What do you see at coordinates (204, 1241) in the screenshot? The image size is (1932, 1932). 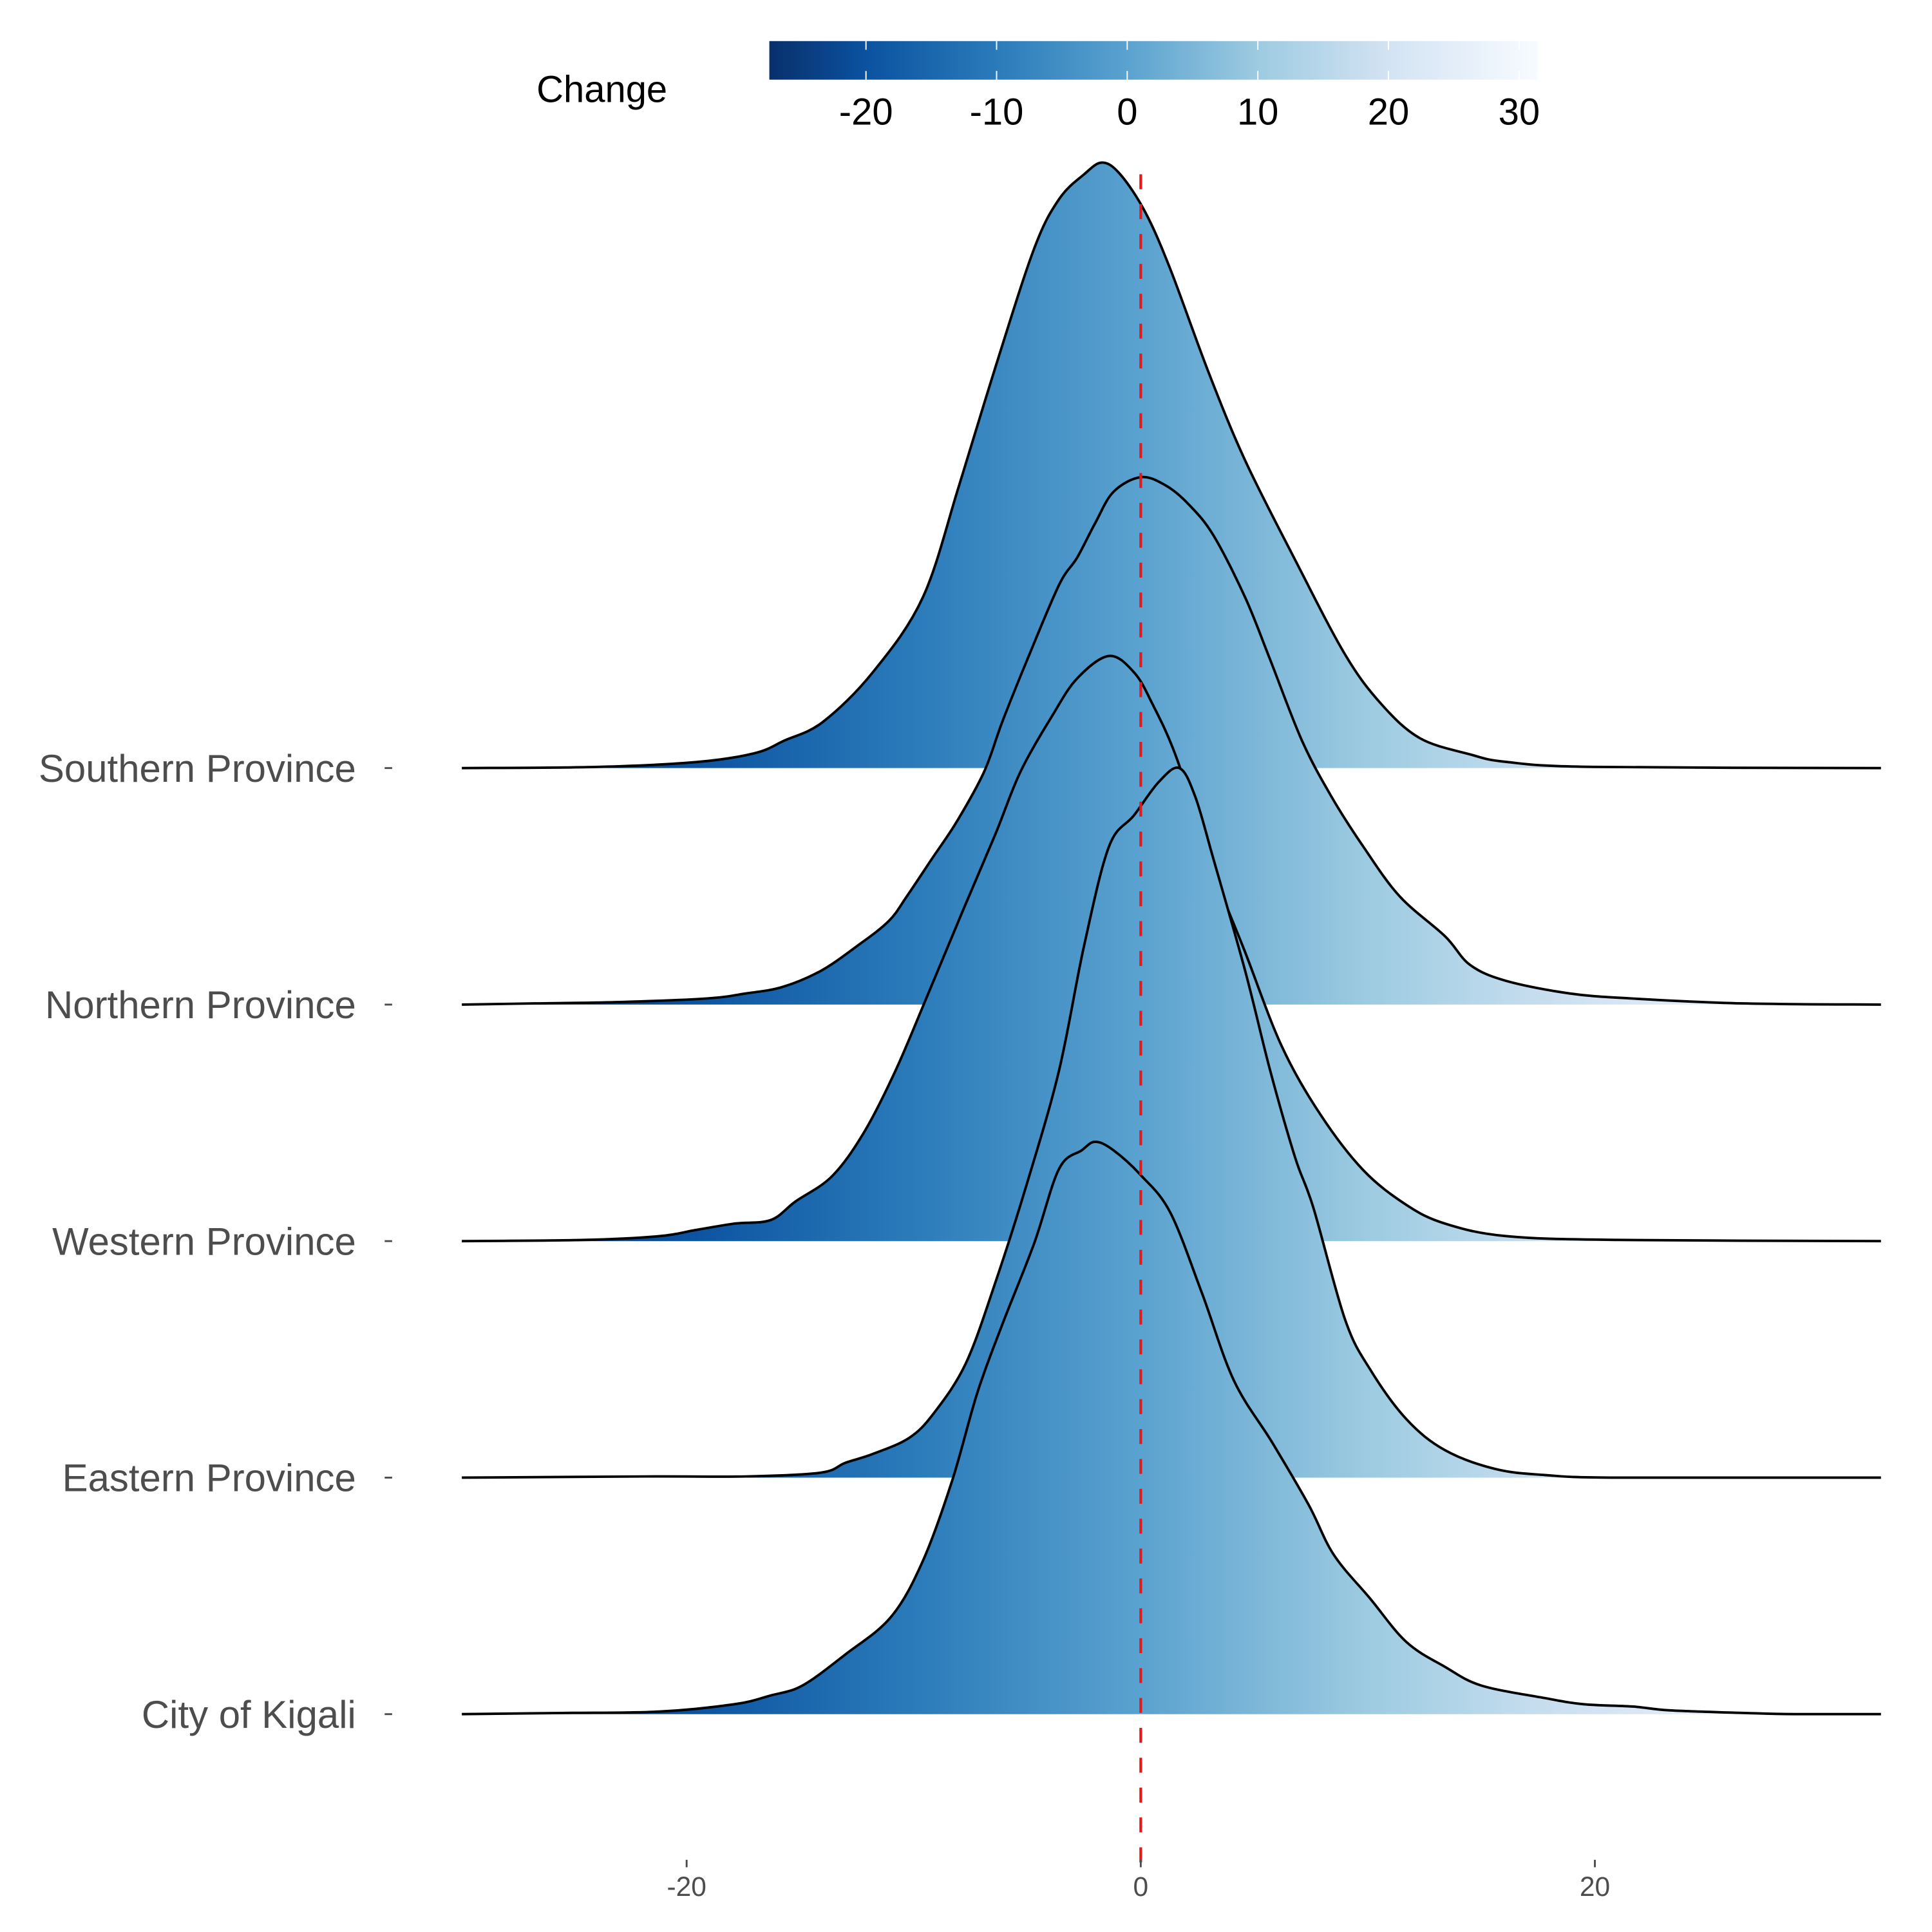 I see `y-tick-label: Western Province` at bounding box center [204, 1241].